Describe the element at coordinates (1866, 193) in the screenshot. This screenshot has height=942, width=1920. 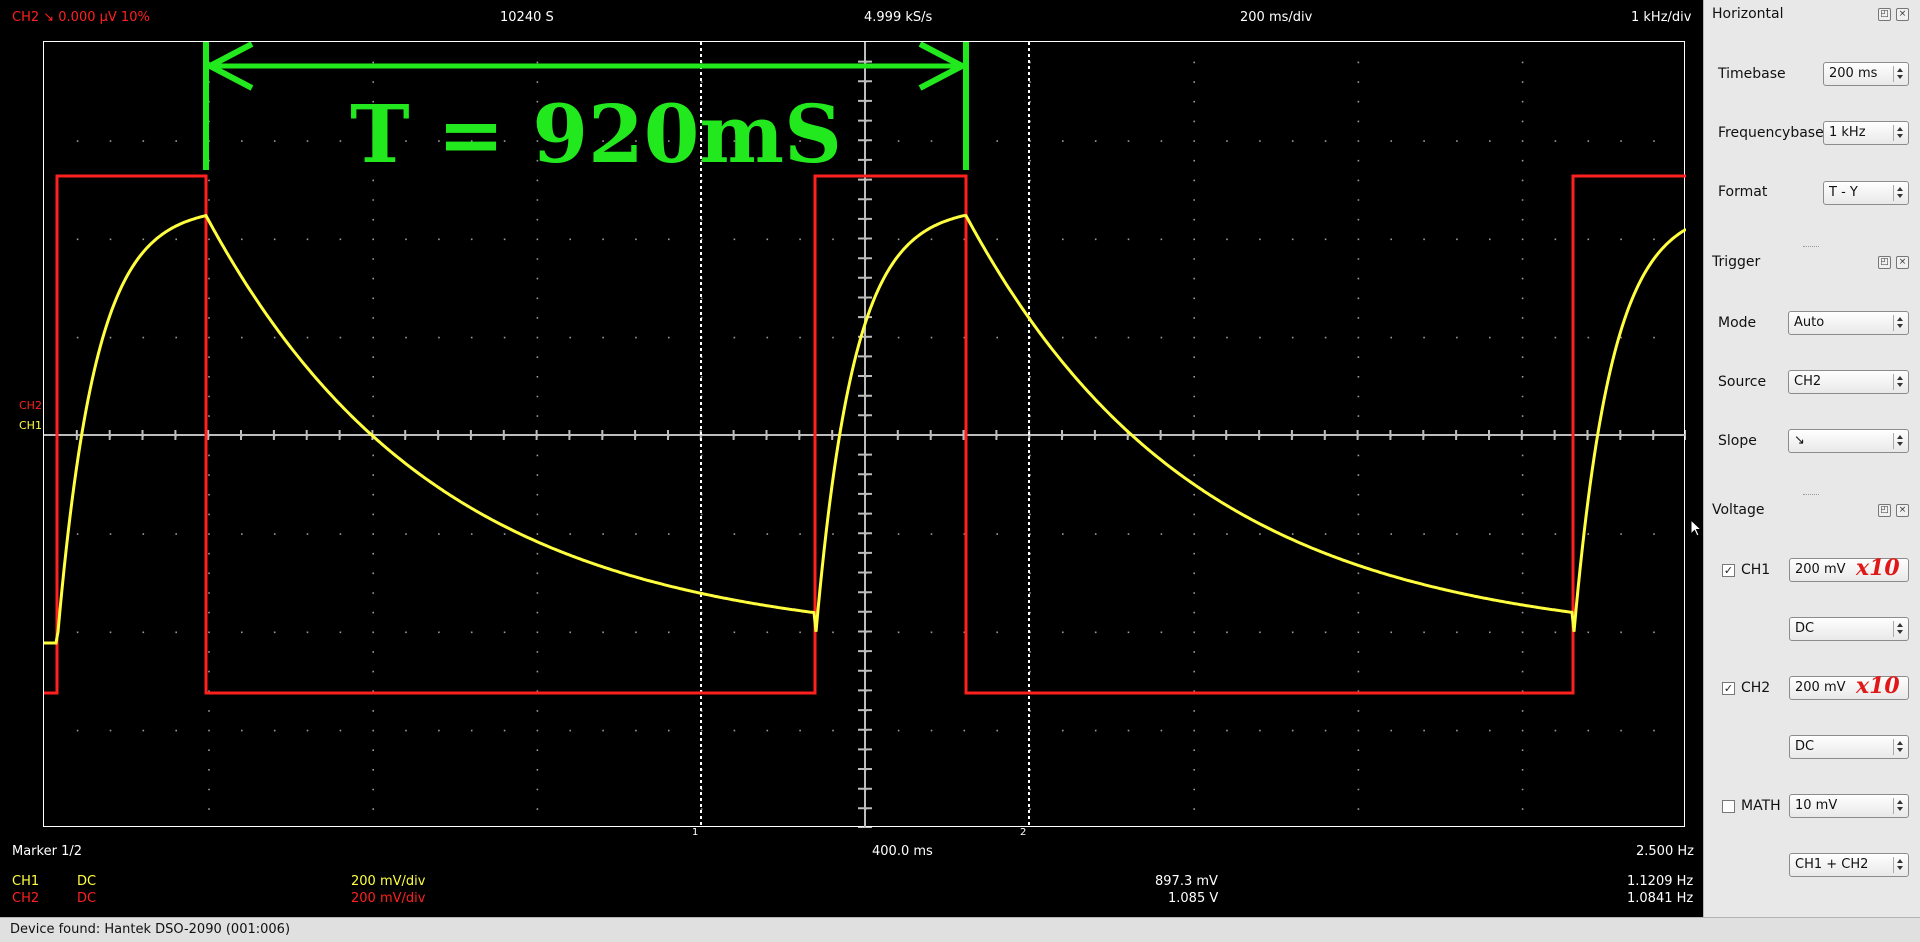
I see `format-select: T - Y` at that location.